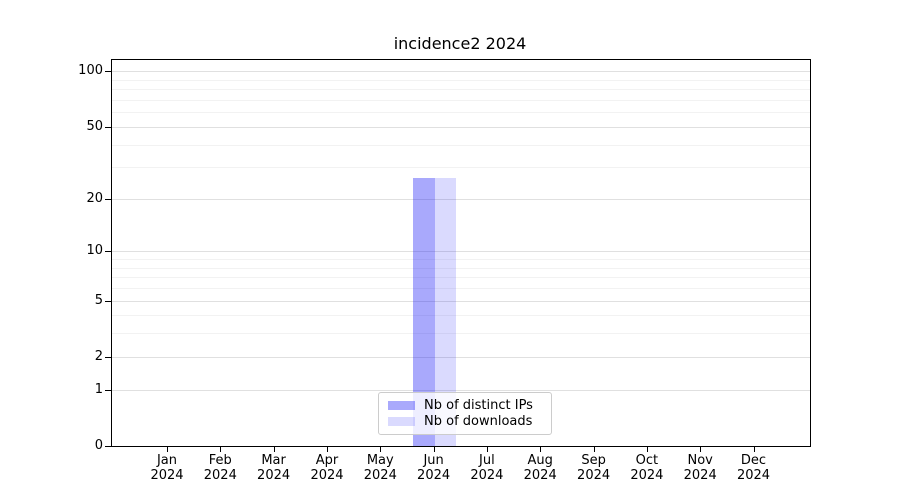 This screenshot has width=900, height=500. What do you see at coordinates (327, 460) in the screenshot?
I see `x-tick-month: Apr` at bounding box center [327, 460].